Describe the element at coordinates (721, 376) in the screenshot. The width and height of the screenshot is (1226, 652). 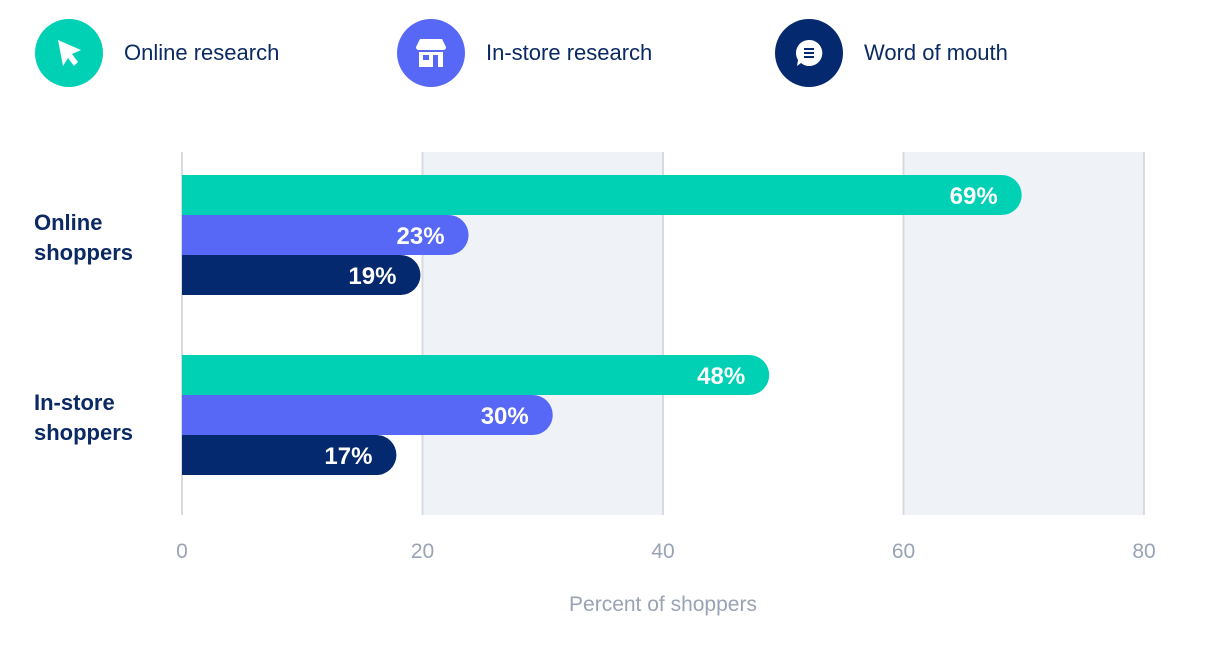
I see `bar-value-label: 48%` at that location.